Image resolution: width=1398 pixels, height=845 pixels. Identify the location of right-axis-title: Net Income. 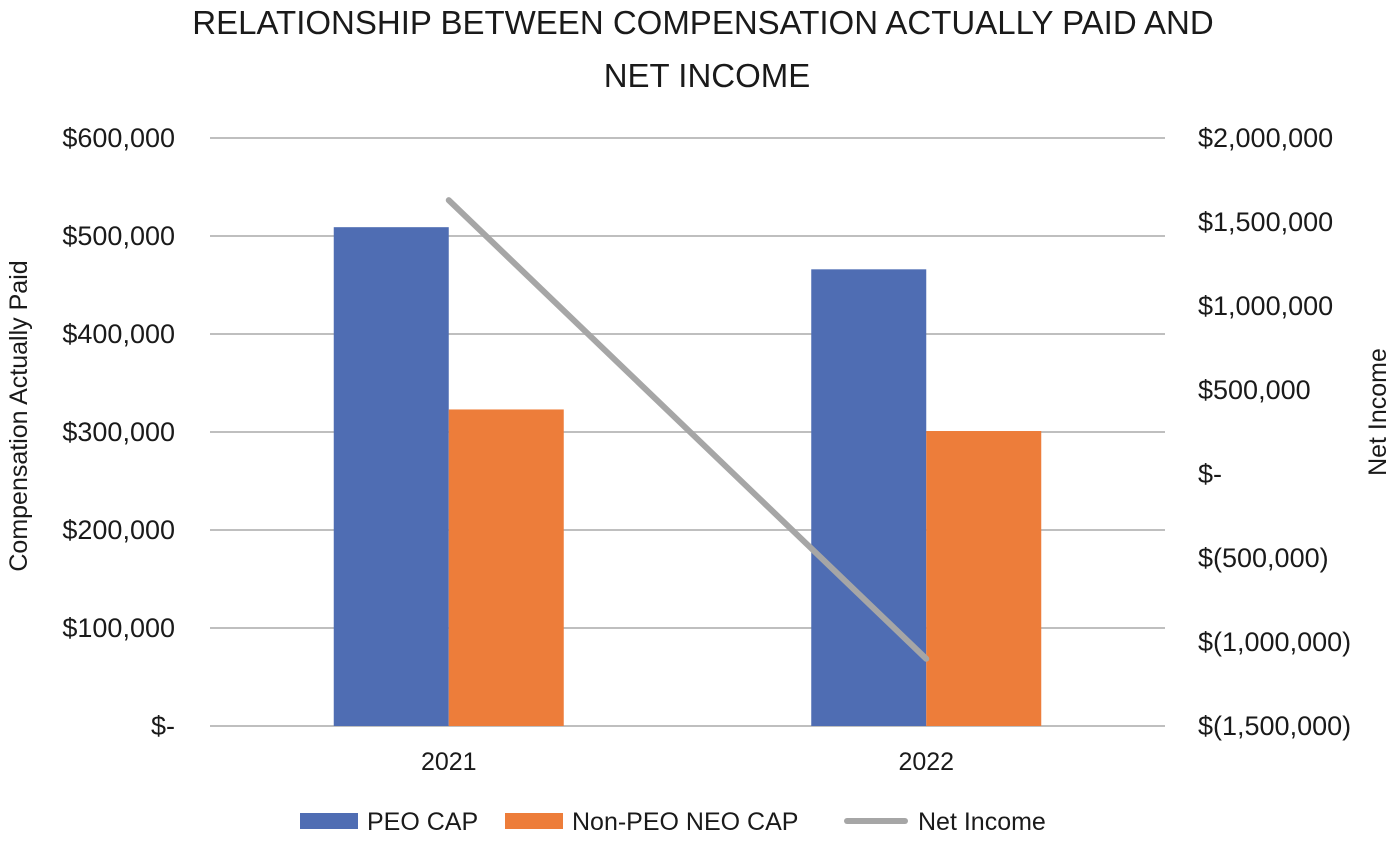
(1378, 412).